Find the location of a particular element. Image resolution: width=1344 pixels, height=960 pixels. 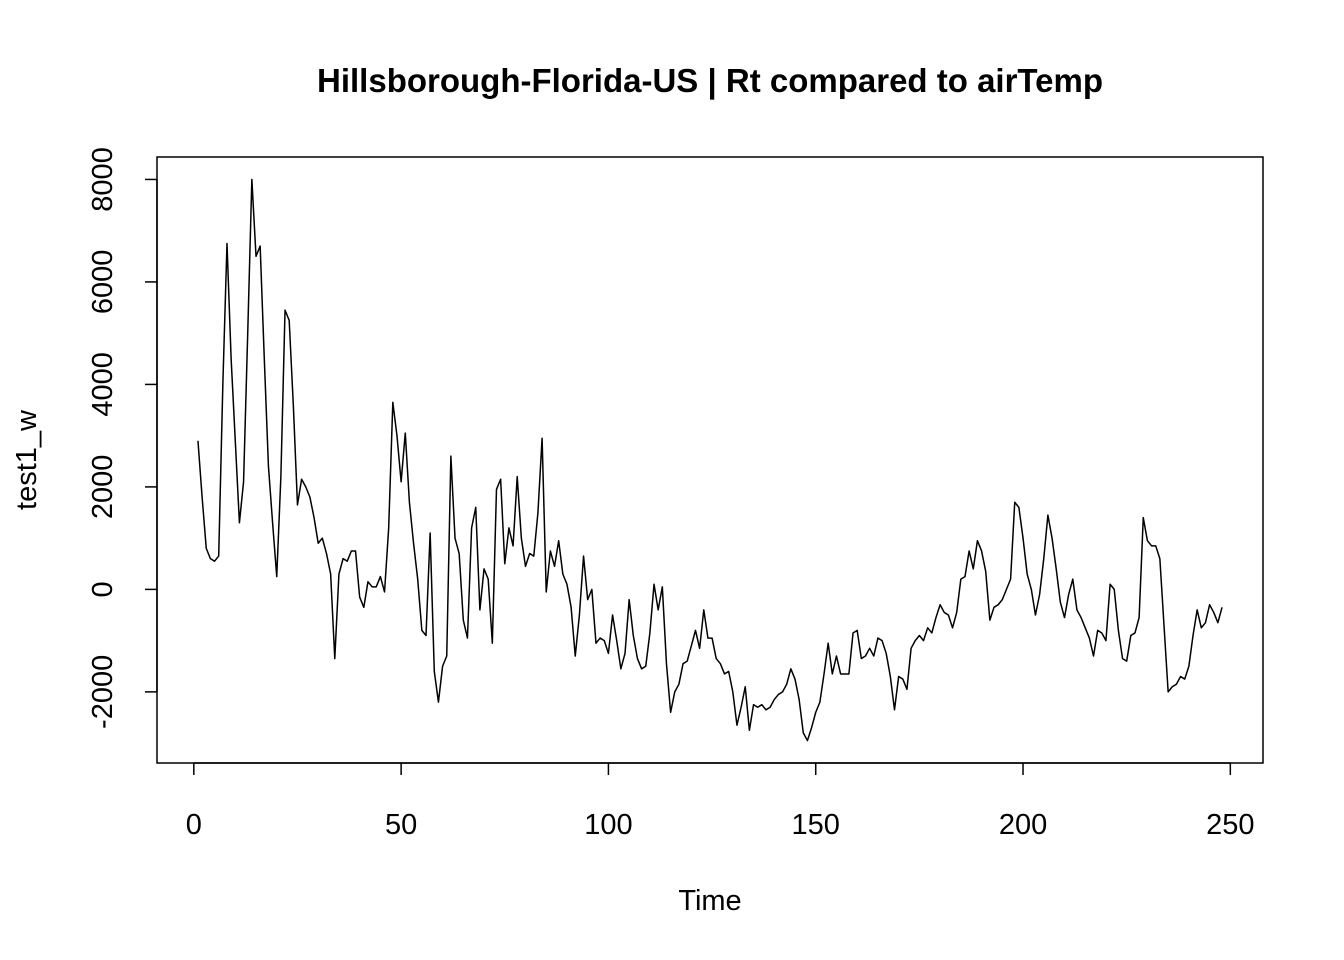

y-axis-label: test1_w is located at coordinates (27, 459).